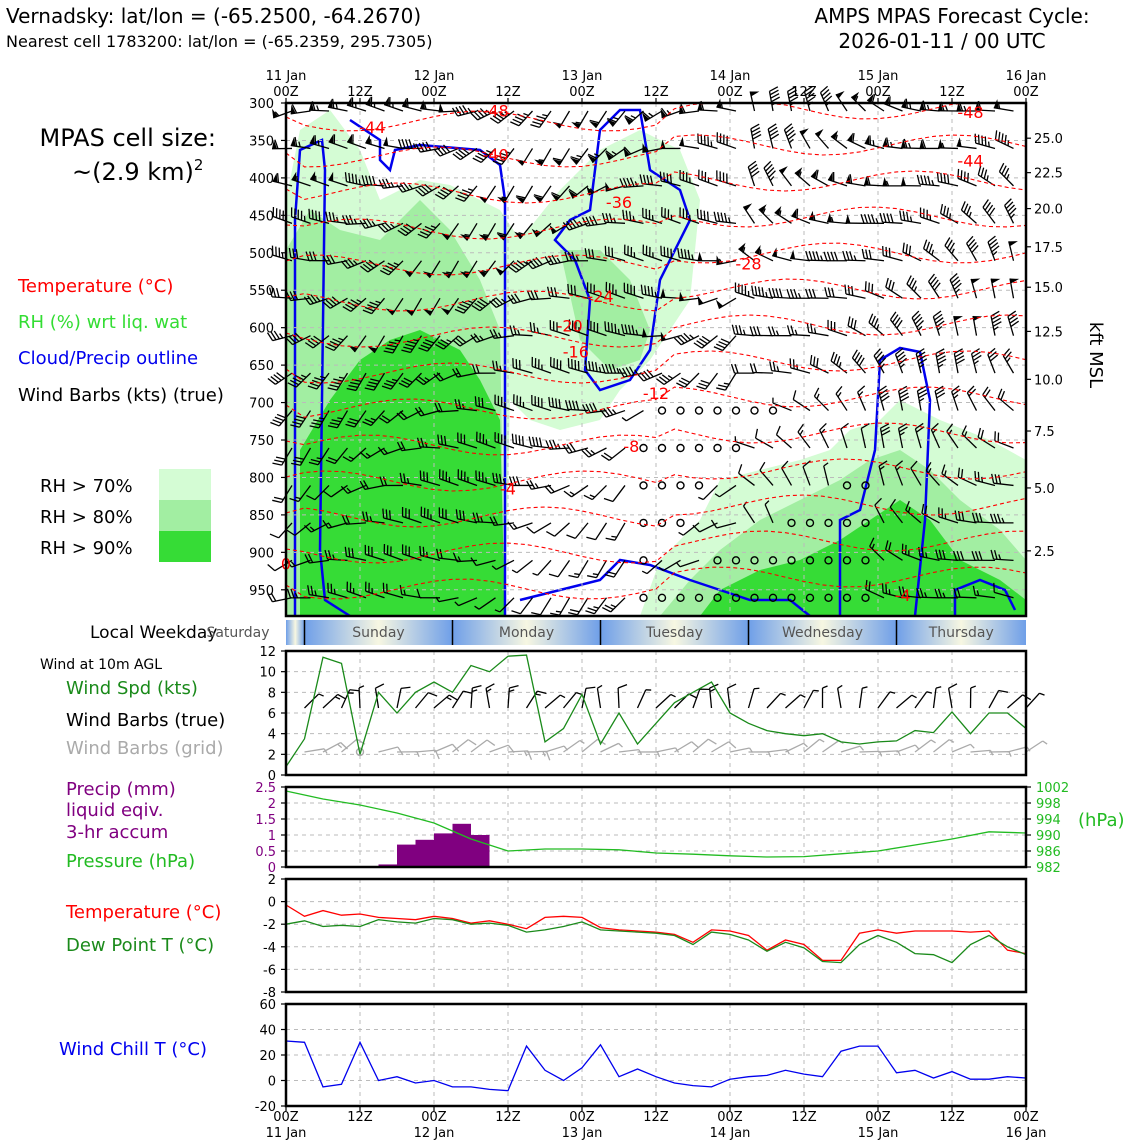  What do you see at coordinates (676, 749) in the screenshot?
I see `wind-grid-barbs` at bounding box center [676, 749].